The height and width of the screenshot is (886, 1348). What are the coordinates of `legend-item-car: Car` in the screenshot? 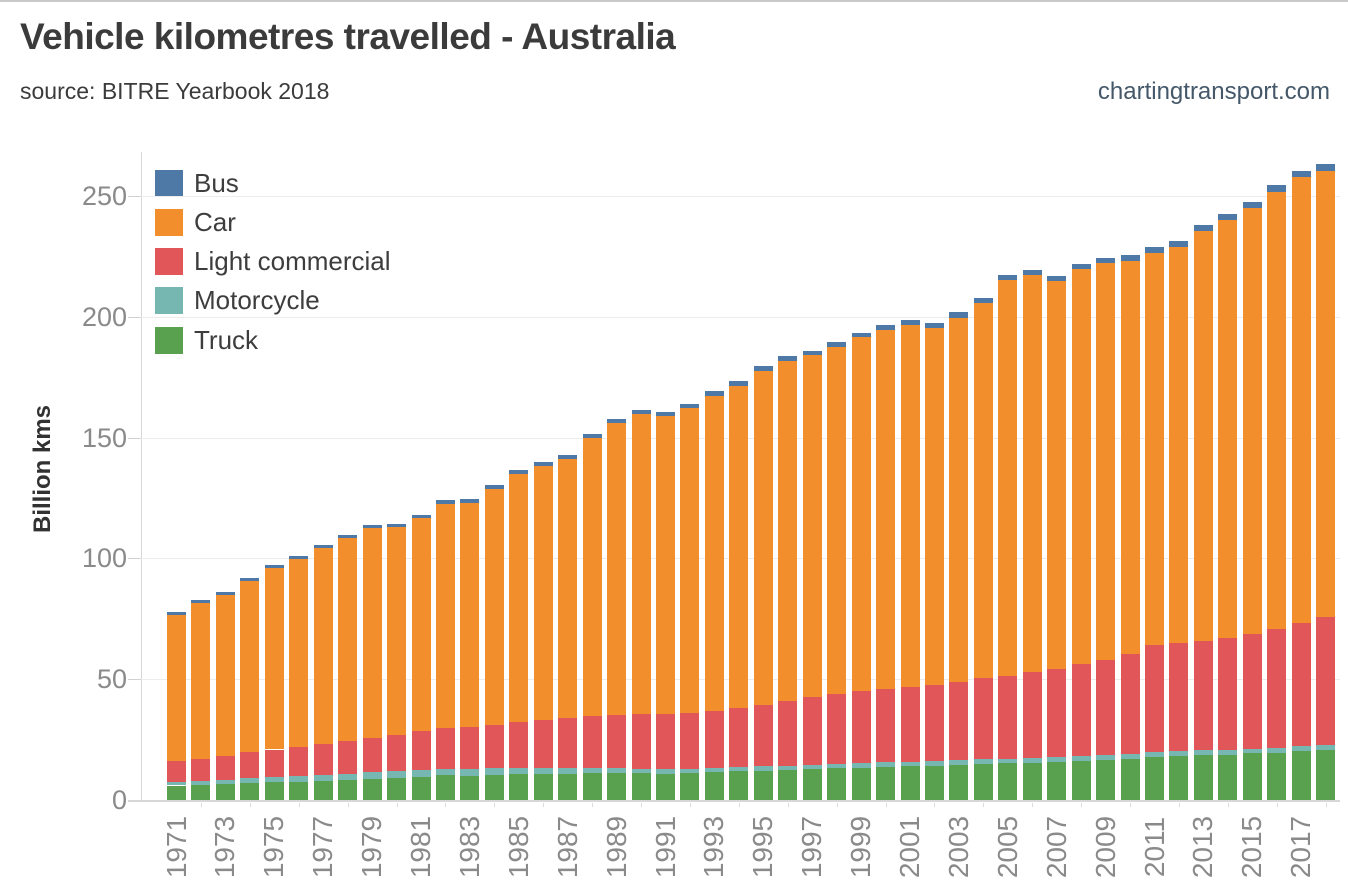 It's located at (195, 222).